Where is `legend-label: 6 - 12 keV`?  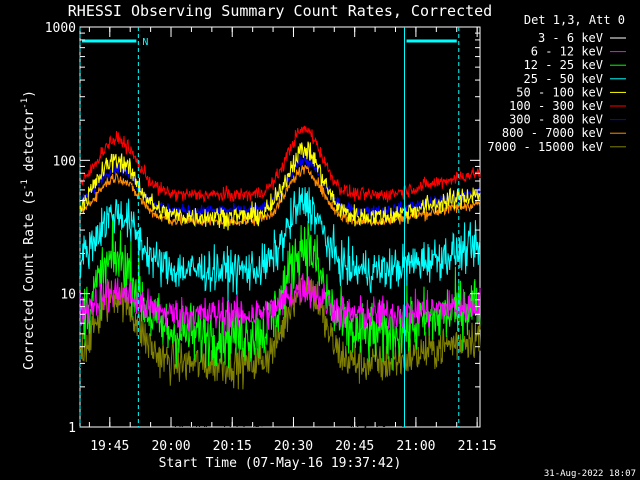 legend-label: 6 - 12 keV is located at coordinates (567, 52).